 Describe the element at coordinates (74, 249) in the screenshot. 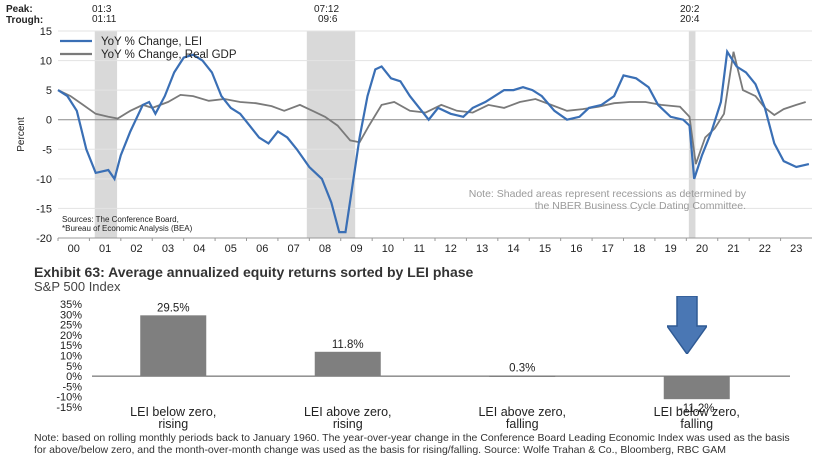

I see `x-tick-label: 00` at that location.